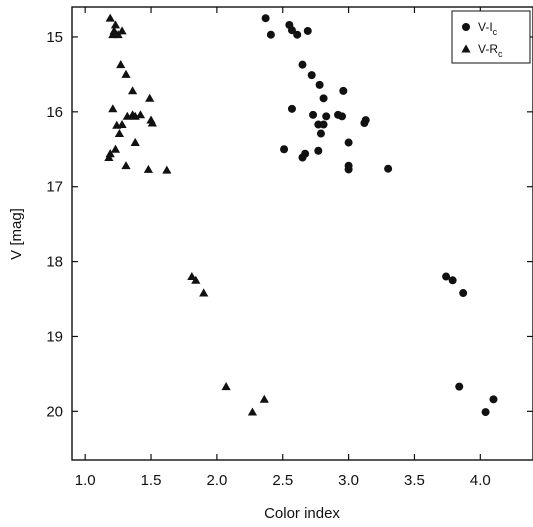 This screenshot has width=533, height=527. I want to click on x-tick-label: 3.0, so click(348, 480).